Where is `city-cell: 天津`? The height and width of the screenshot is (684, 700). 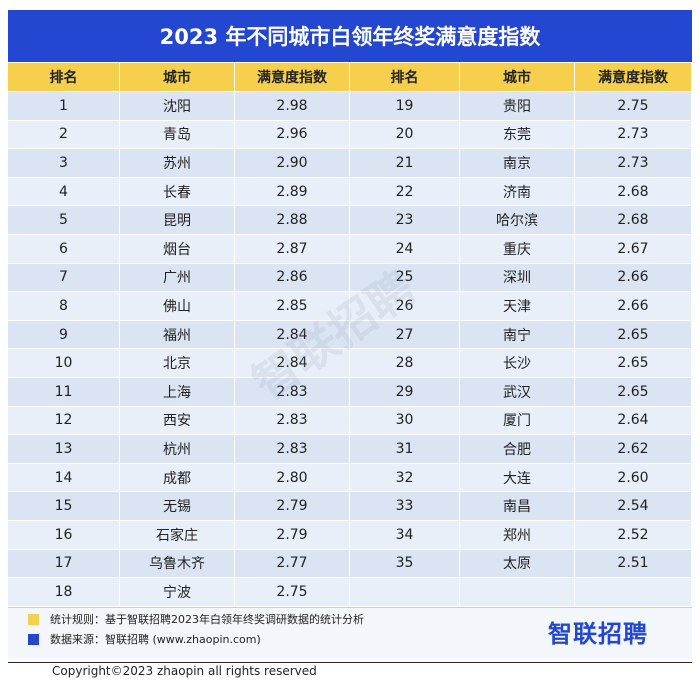 city-cell: 天津 is located at coordinates (517, 306).